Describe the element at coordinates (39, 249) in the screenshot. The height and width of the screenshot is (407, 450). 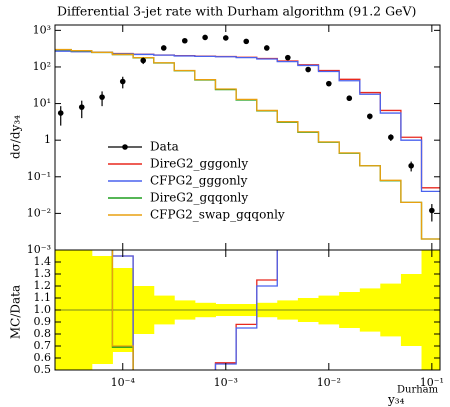
I see `y-tick-label: 10⁻³` at that location.